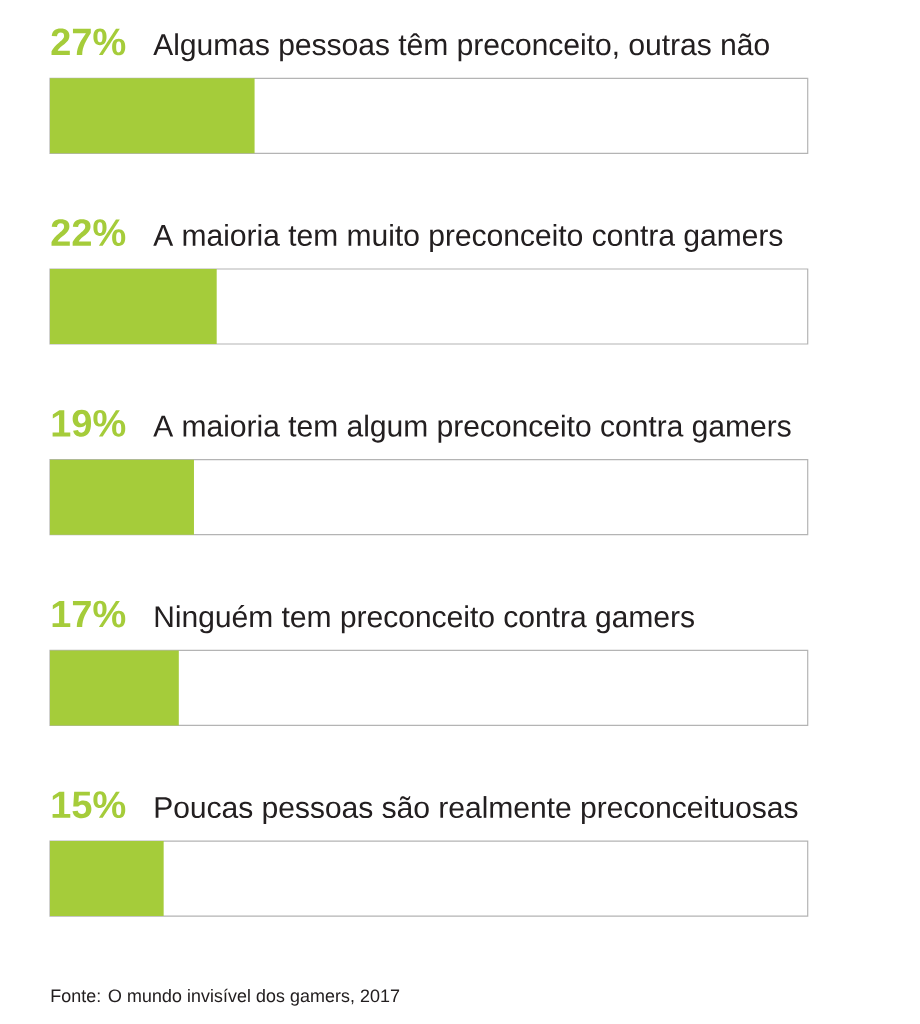 The width and height of the screenshot is (920, 1024). What do you see at coordinates (424, 619) in the screenshot?
I see `y-tick-label: Ninguém tem preconceito contra gamers` at bounding box center [424, 619].